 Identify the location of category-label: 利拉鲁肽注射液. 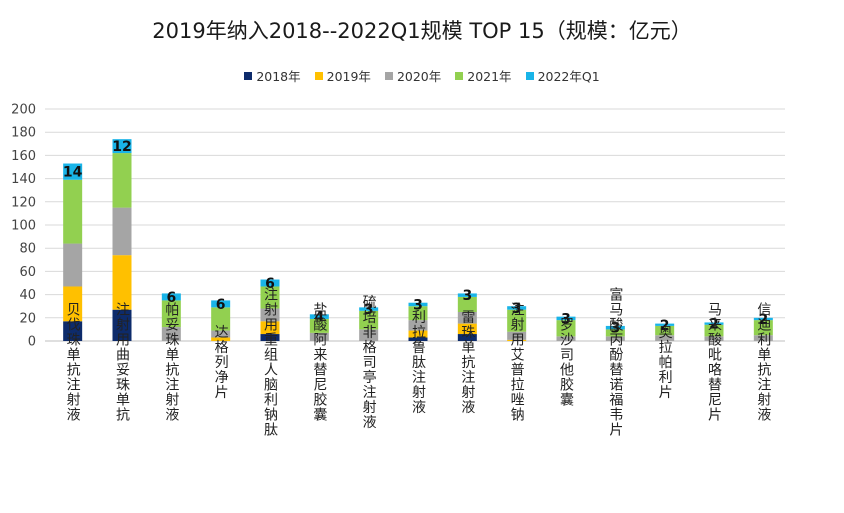
(418, 362).